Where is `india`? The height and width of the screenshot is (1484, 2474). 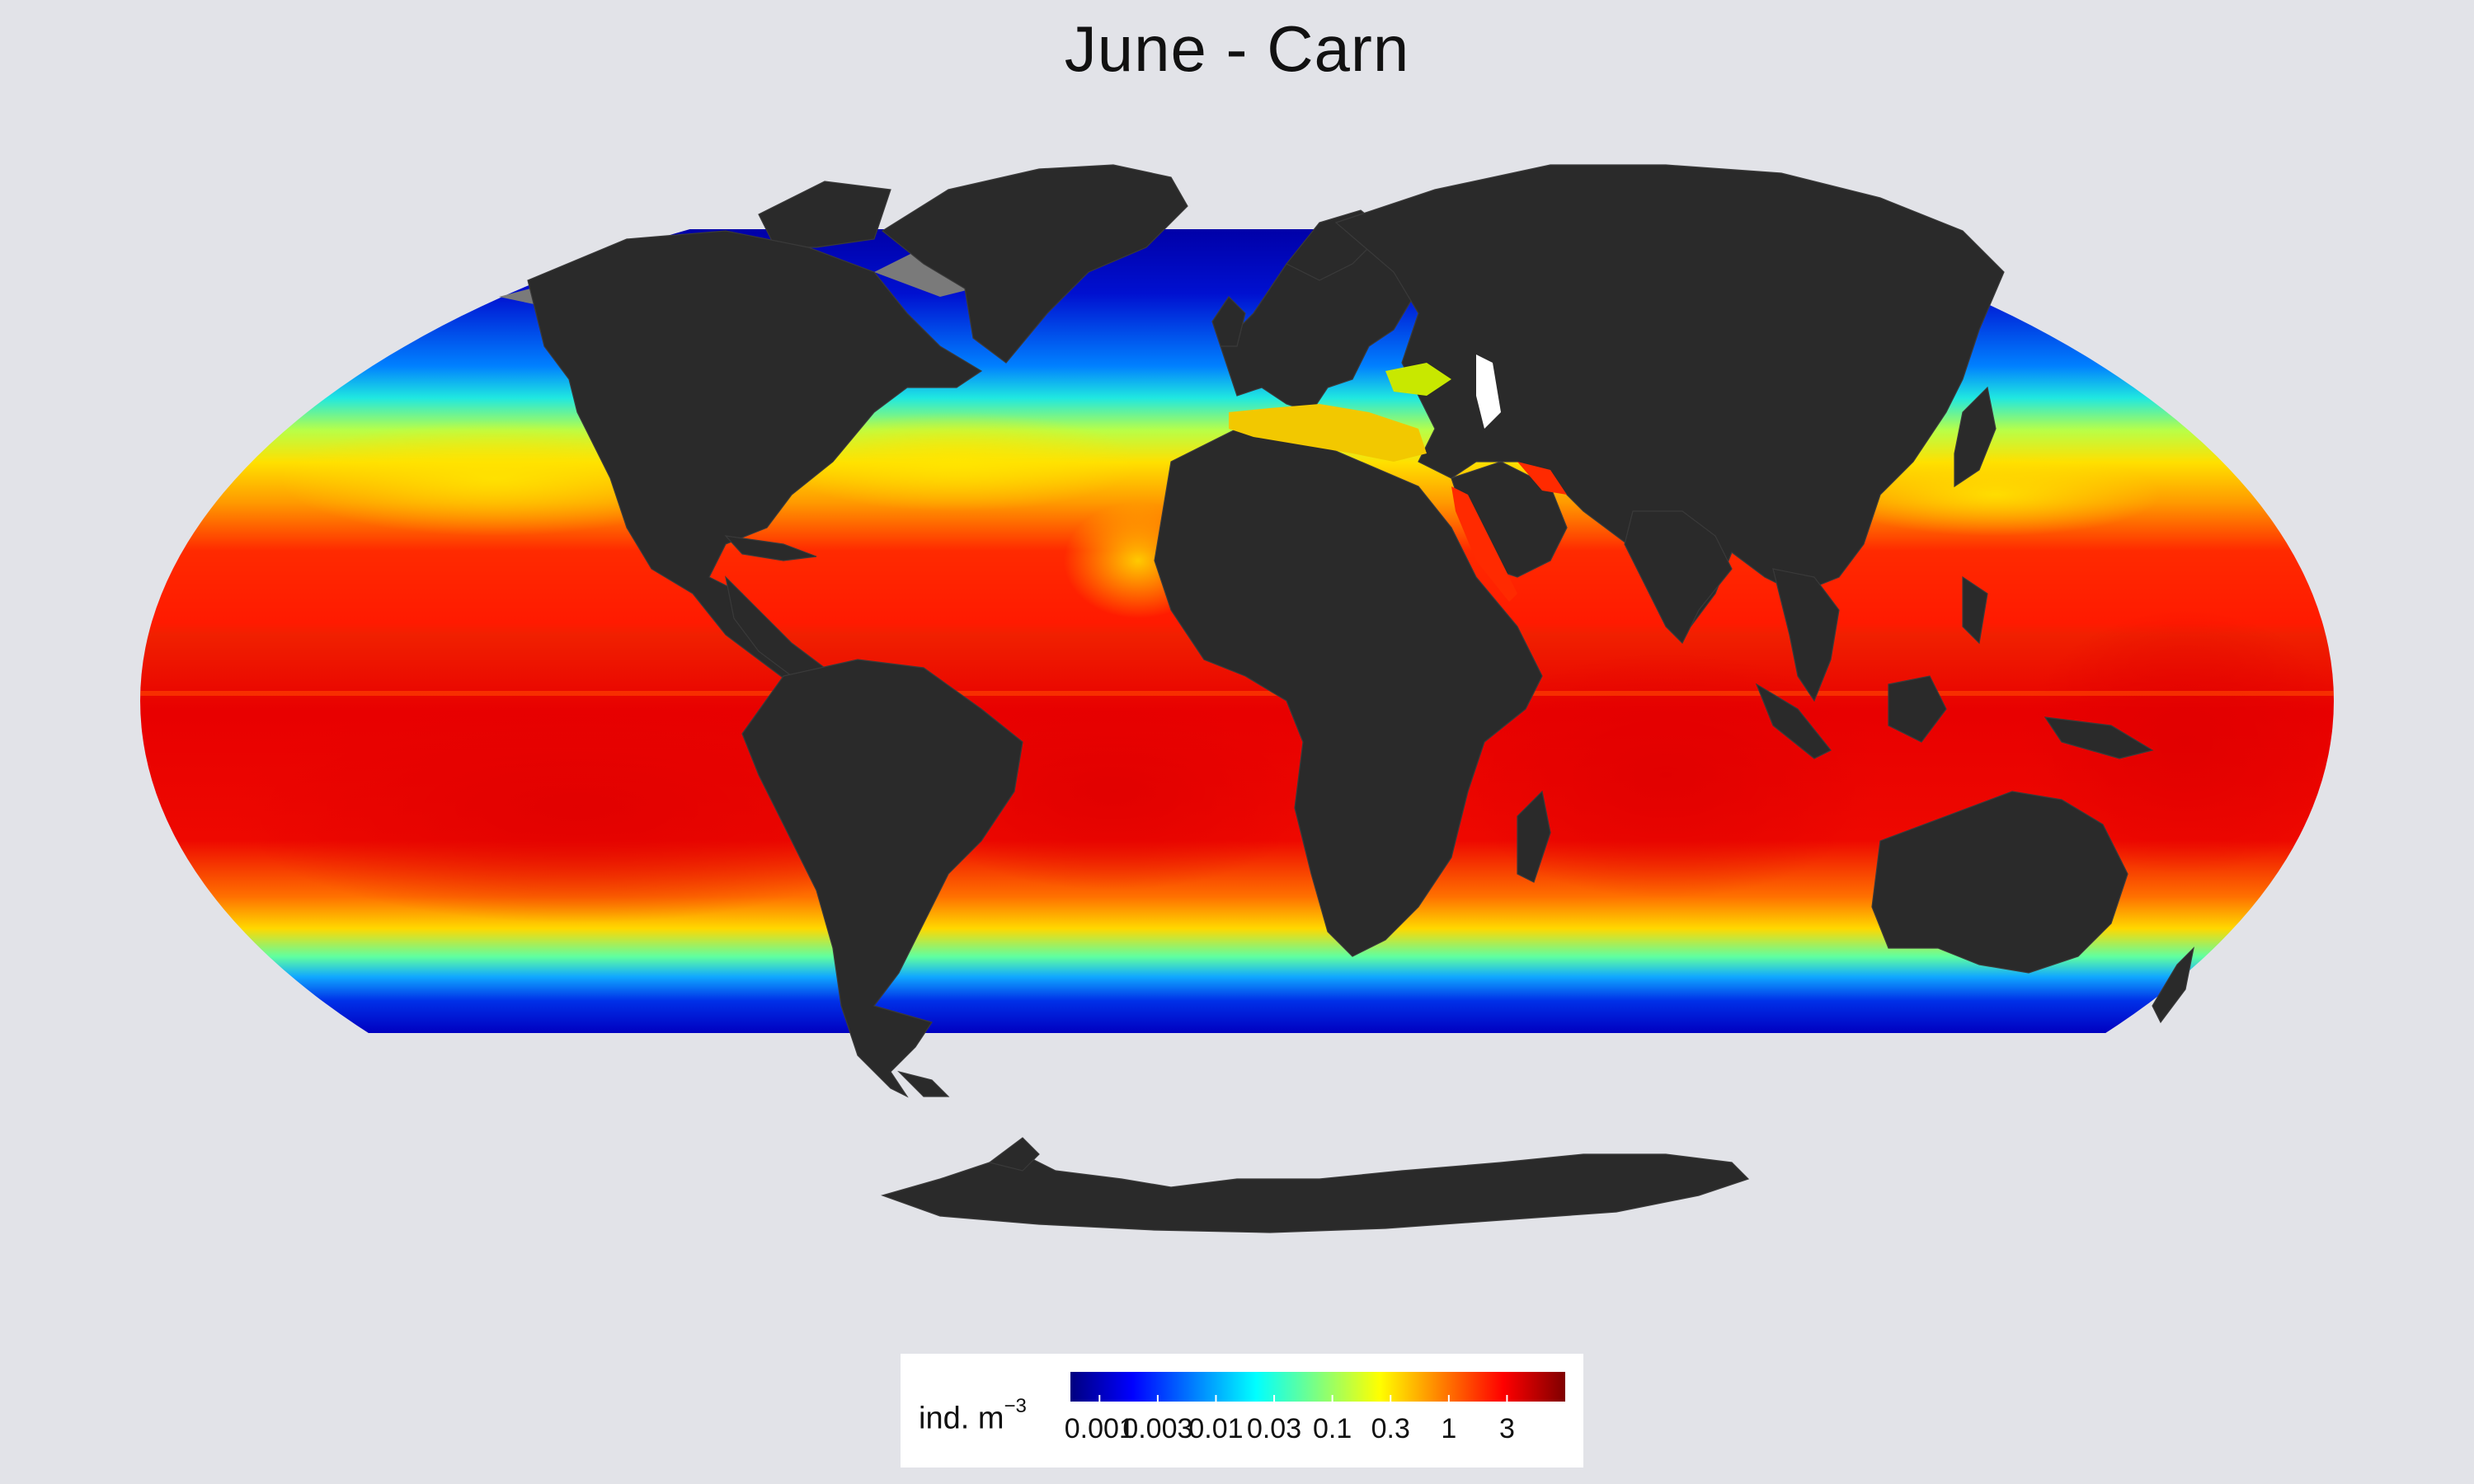
india is located at coordinates (1678, 577).